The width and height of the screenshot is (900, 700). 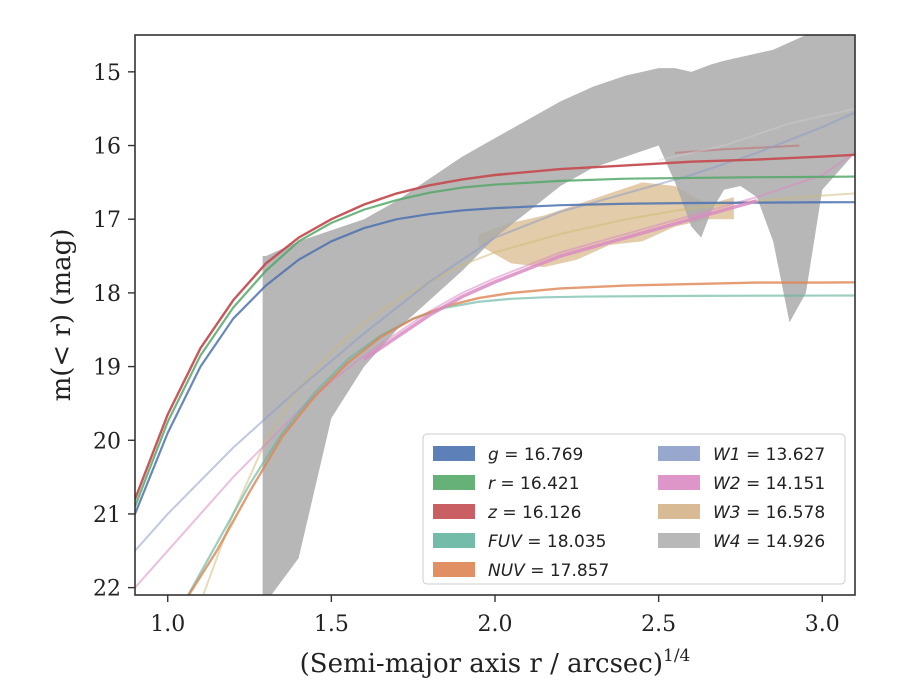 I want to click on x-axis-label-main: (Semi-major axis r / arcsec), so click(x=481, y=664).